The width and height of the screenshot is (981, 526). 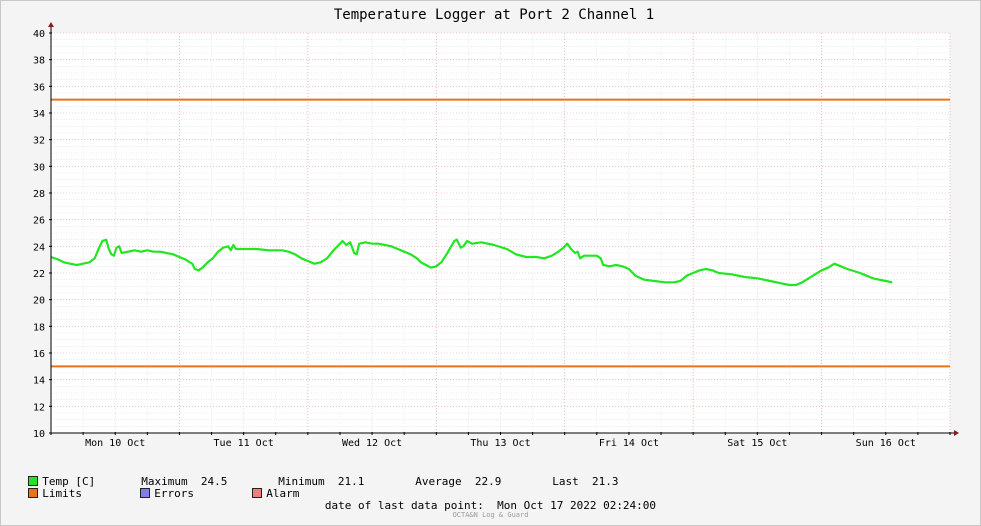 What do you see at coordinates (565, 481) in the screenshot?
I see `last-label: Last` at bounding box center [565, 481].